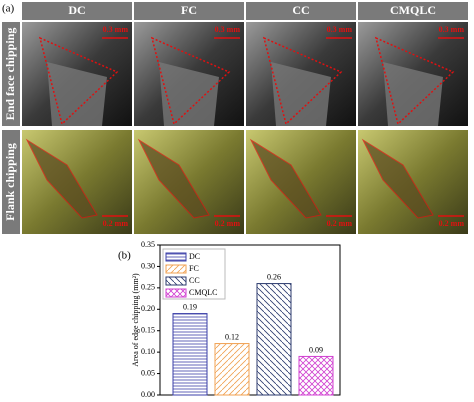  I want to click on column-header: FC, so click(189, 10).